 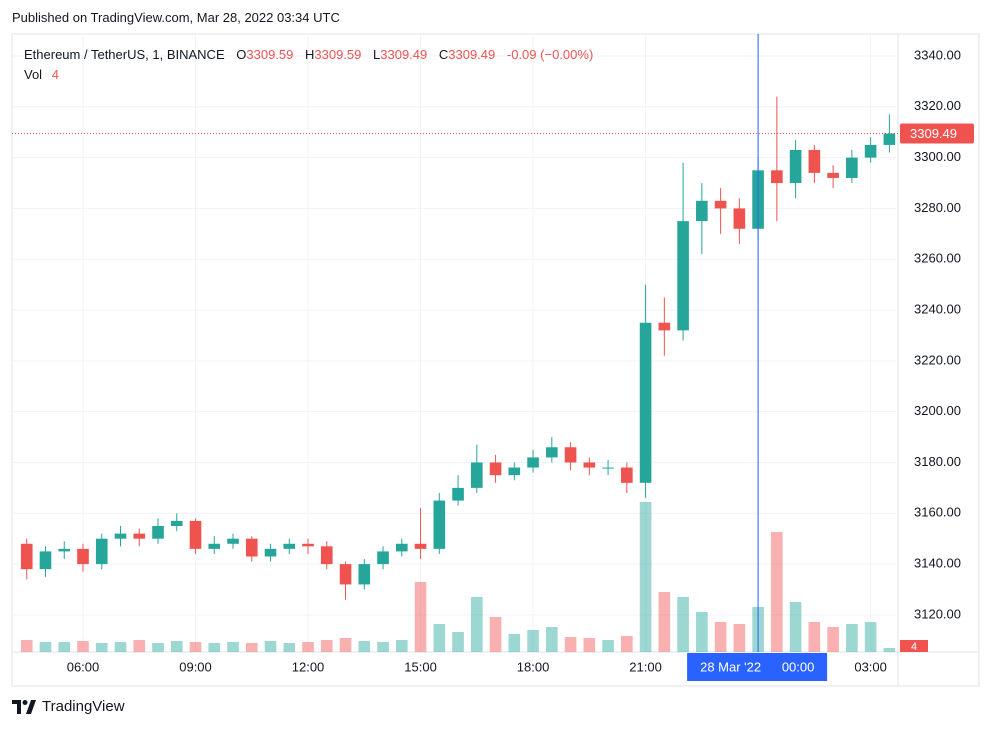 What do you see at coordinates (937, 308) in the screenshot?
I see `y-tick-label: 3240.00` at bounding box center [937, 308].